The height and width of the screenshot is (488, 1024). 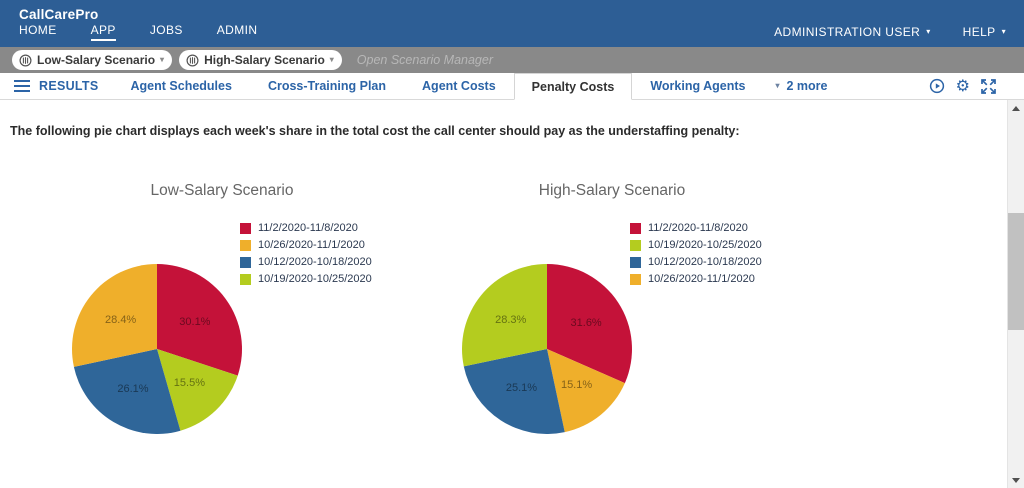 I want to click on nav-item-app: APP, so click(x=103, y=32).